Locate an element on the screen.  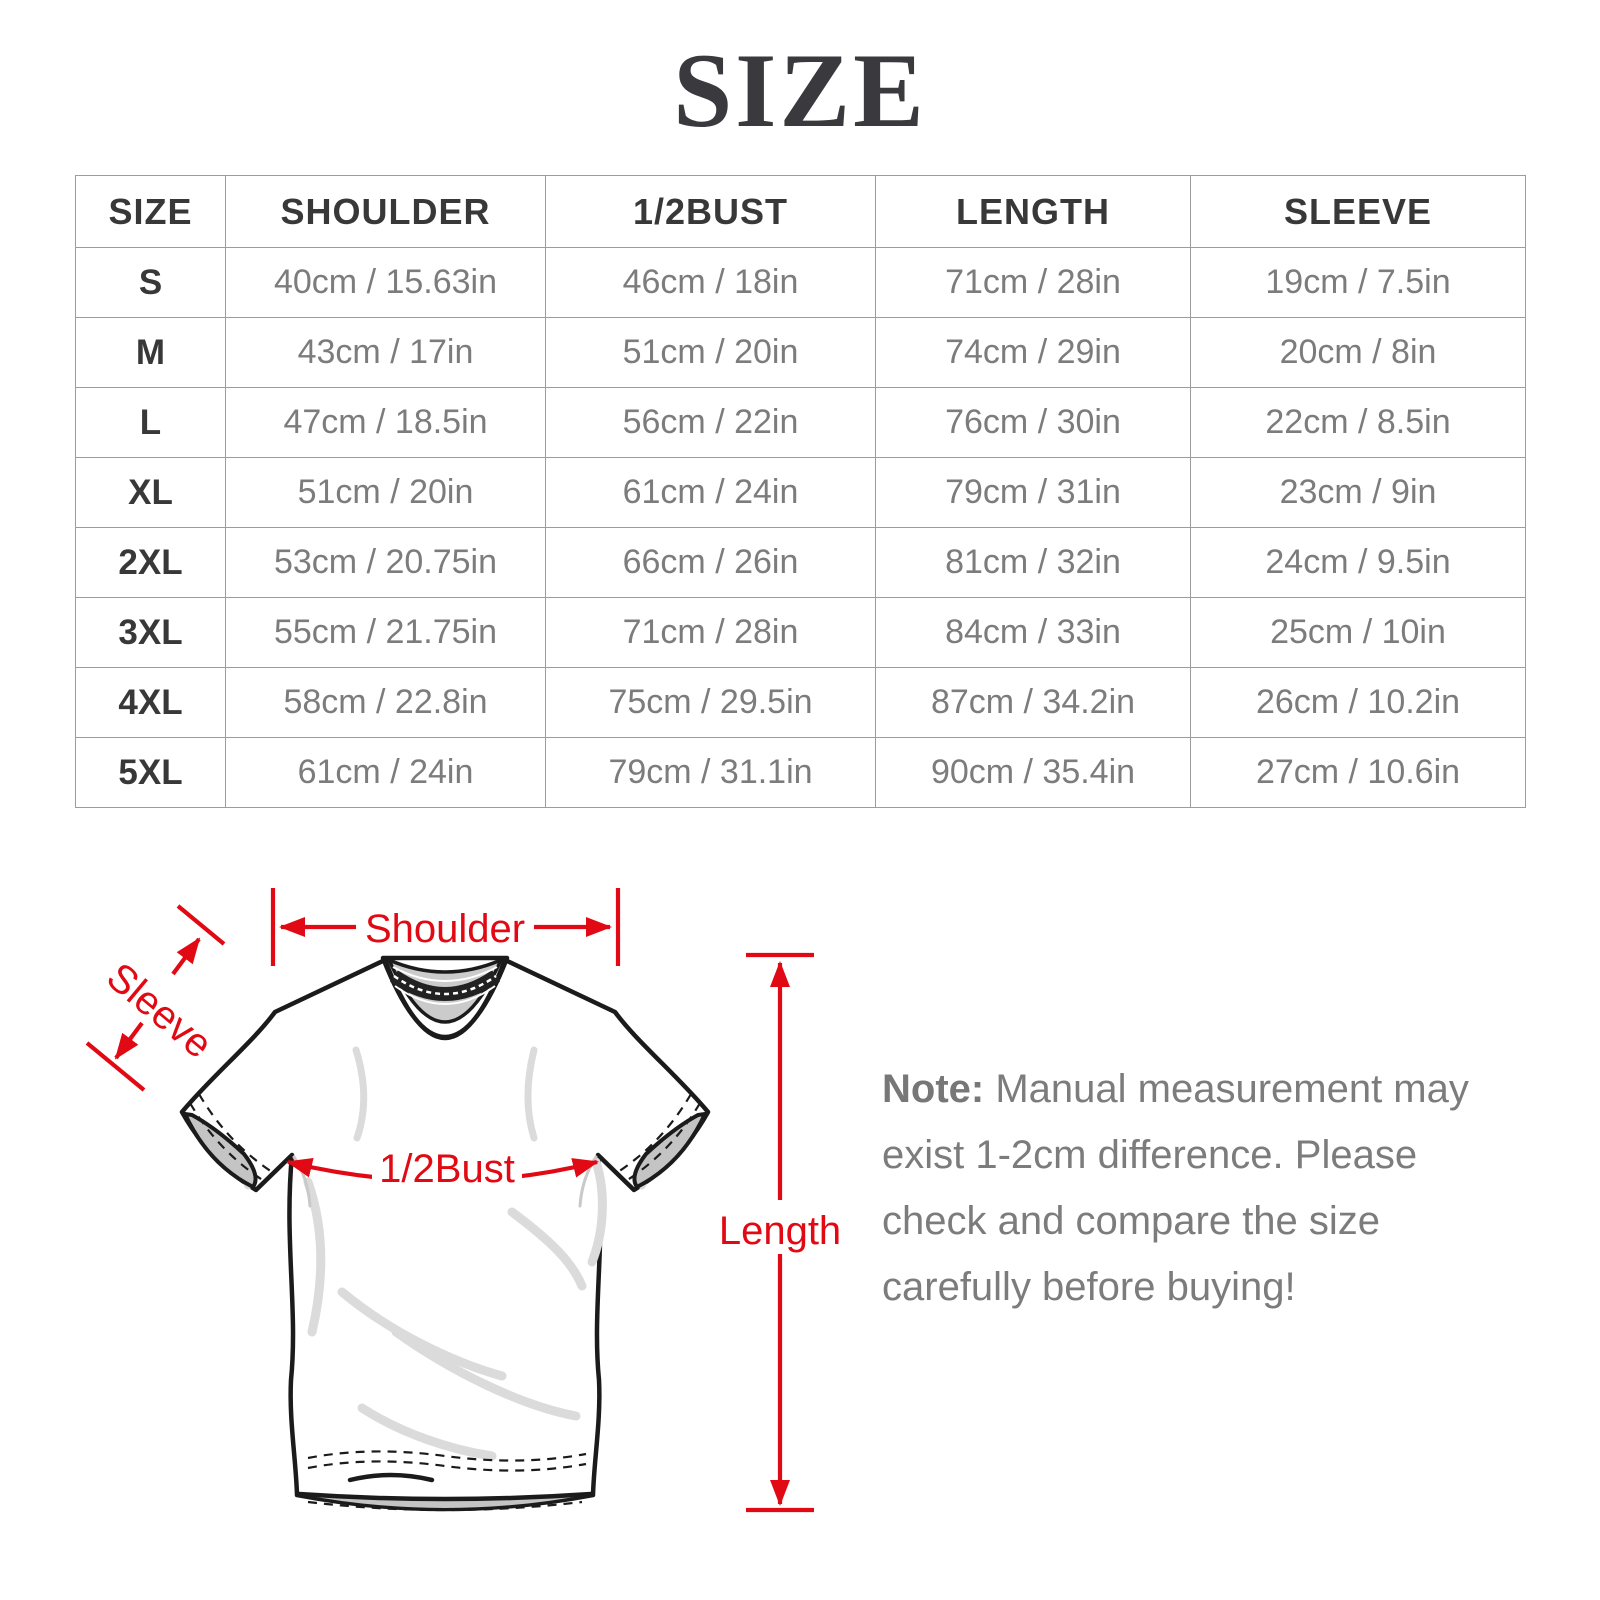
note-line: exist 1-2cm difference. Please is located at coordinates (1150, 1155).